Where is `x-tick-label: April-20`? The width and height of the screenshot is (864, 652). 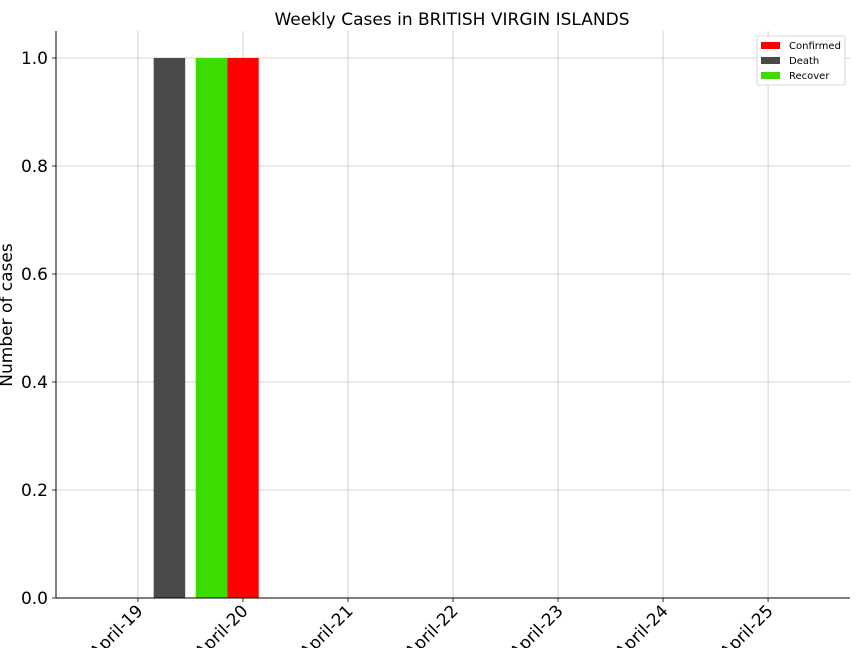
x-tick-label: April-20 is located at coordinates (221, 624).